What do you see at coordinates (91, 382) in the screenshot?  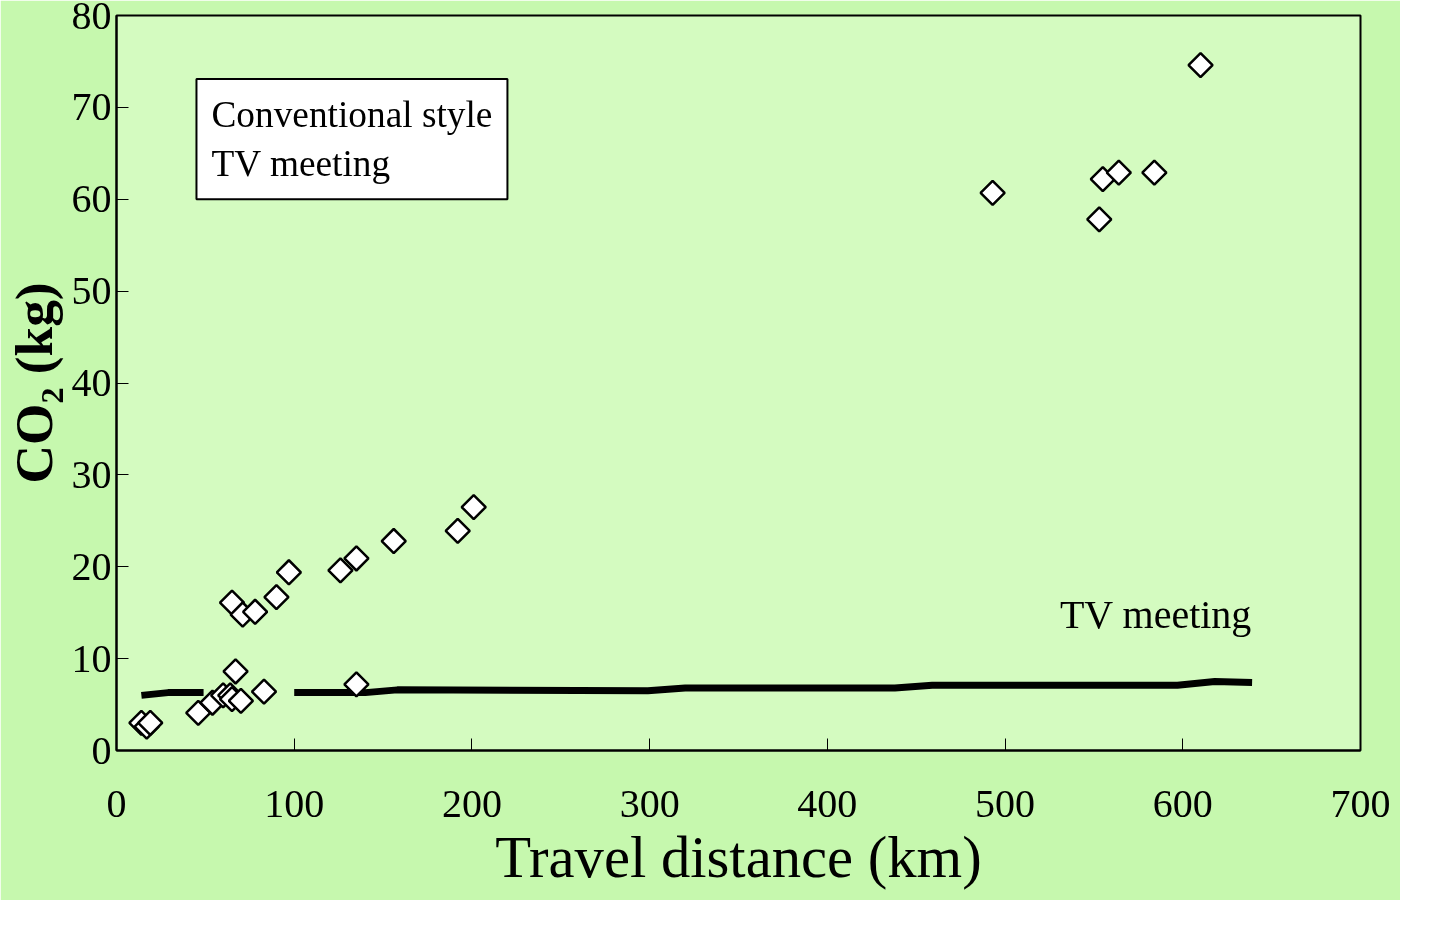 I see `y-tick-label: 40` at bounding box center [91, 382].